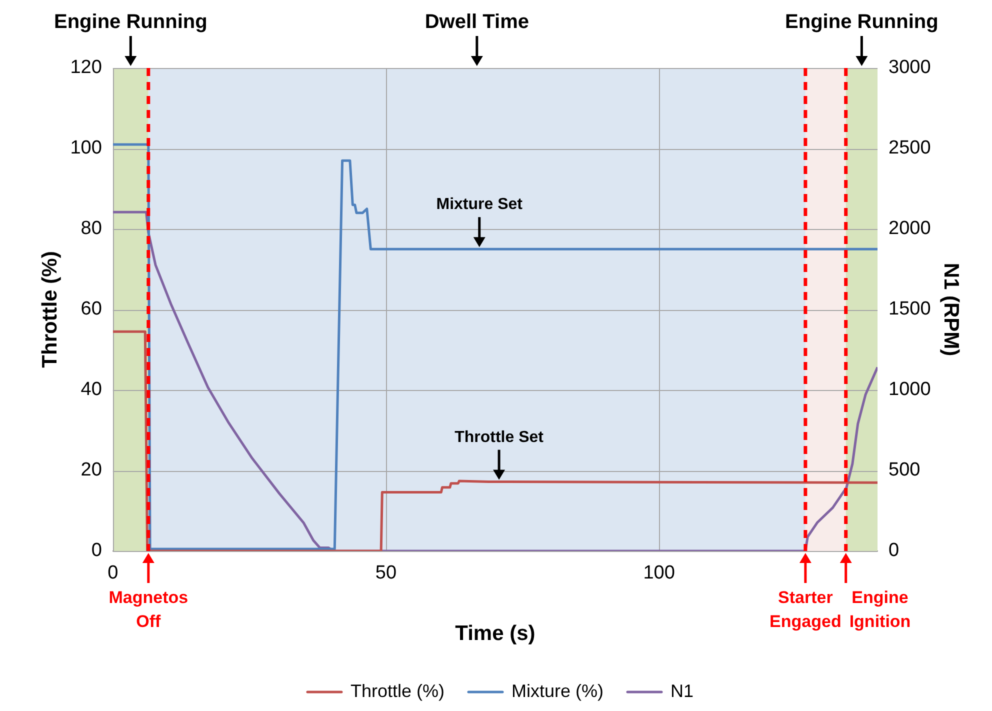  I want to click on x-axis-title: Time (s), so click(495, 634).